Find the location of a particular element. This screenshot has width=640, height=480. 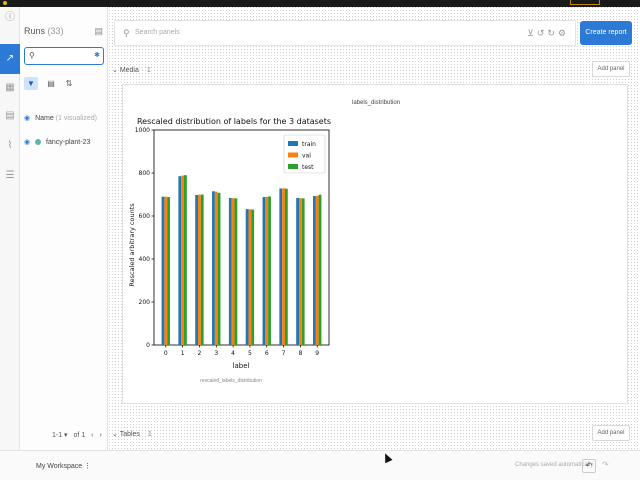

panel-title: labels_distribution is located at coordinates (376, 103).